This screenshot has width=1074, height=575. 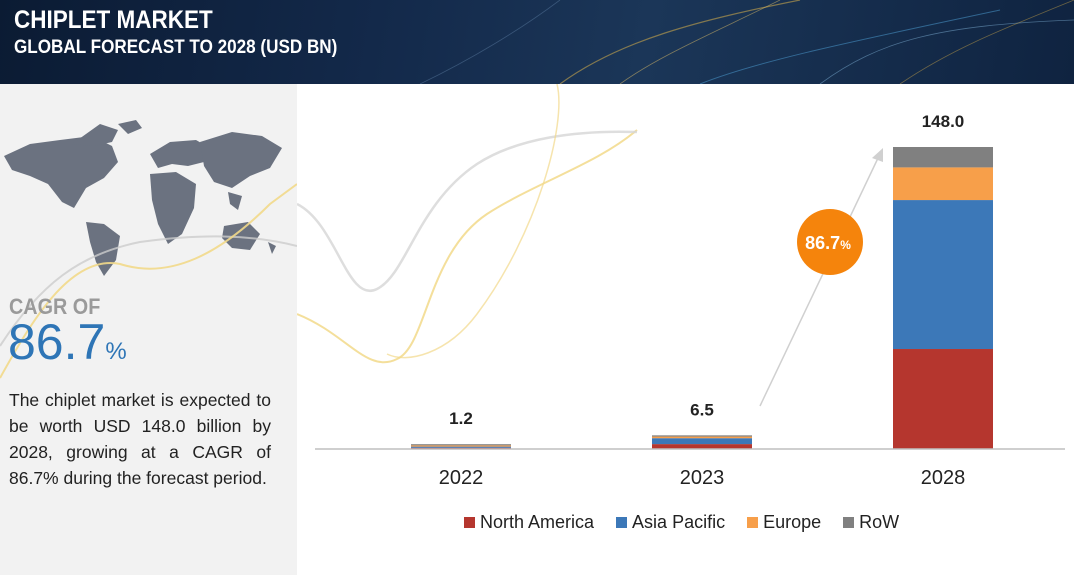 I want to click on legend-label: RoW, so click(x=879, y=522).